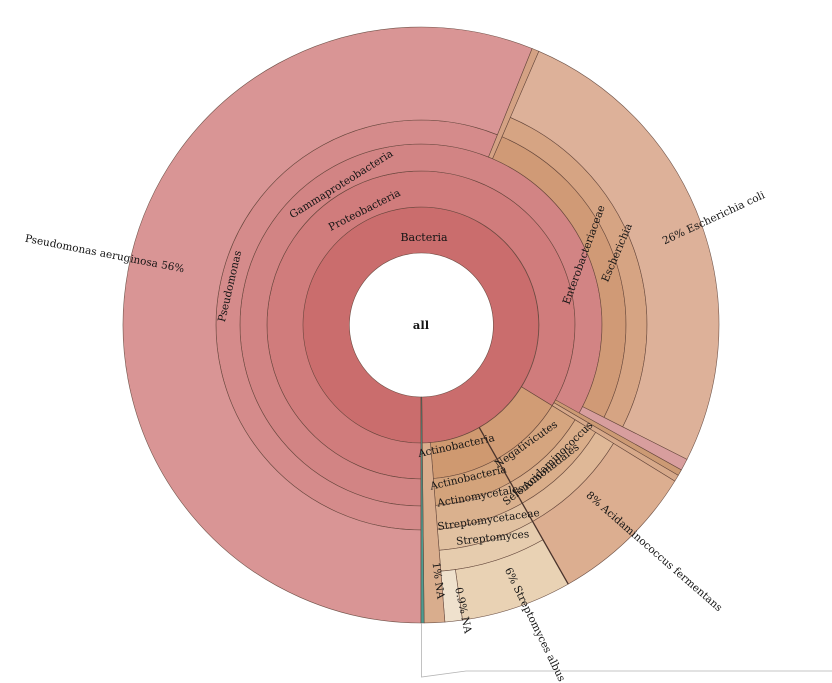 This screenshot has height=683, width=832. I want to click on bottom-leader, so click(626, 650).